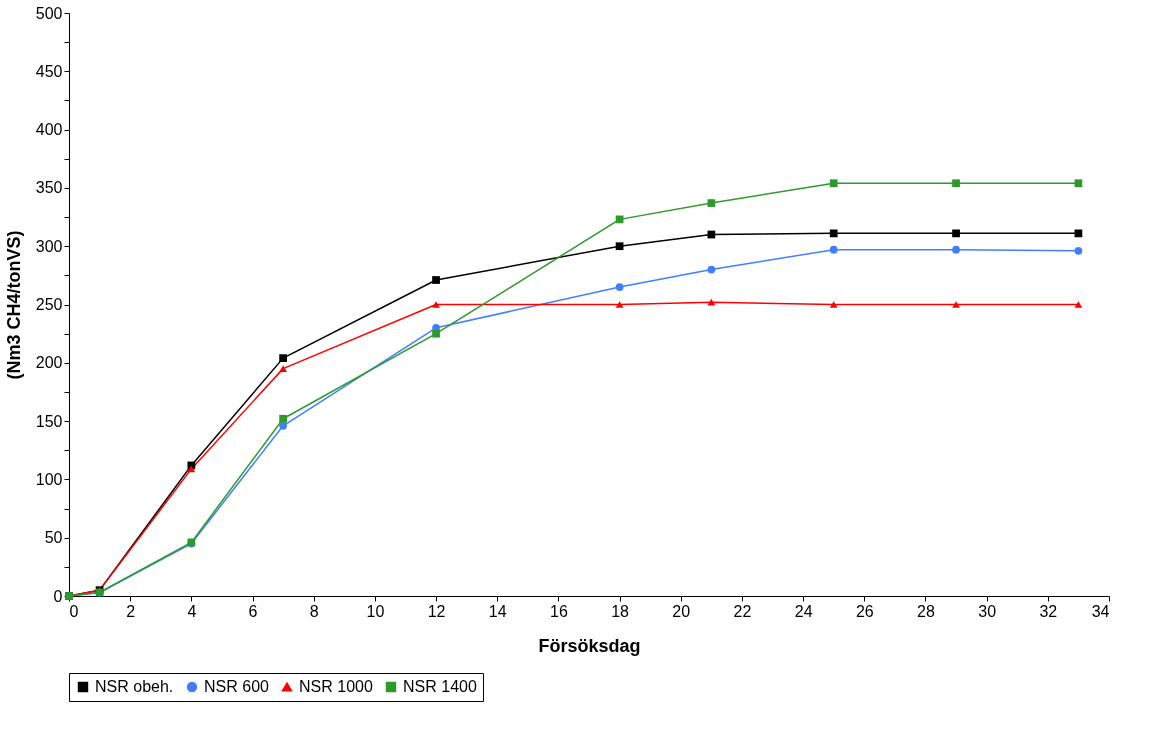 The image size is (1158, 736). Describe the element at coordinates (49, 188) in the screenshot. I see `y-tick-label: 350` at that location.